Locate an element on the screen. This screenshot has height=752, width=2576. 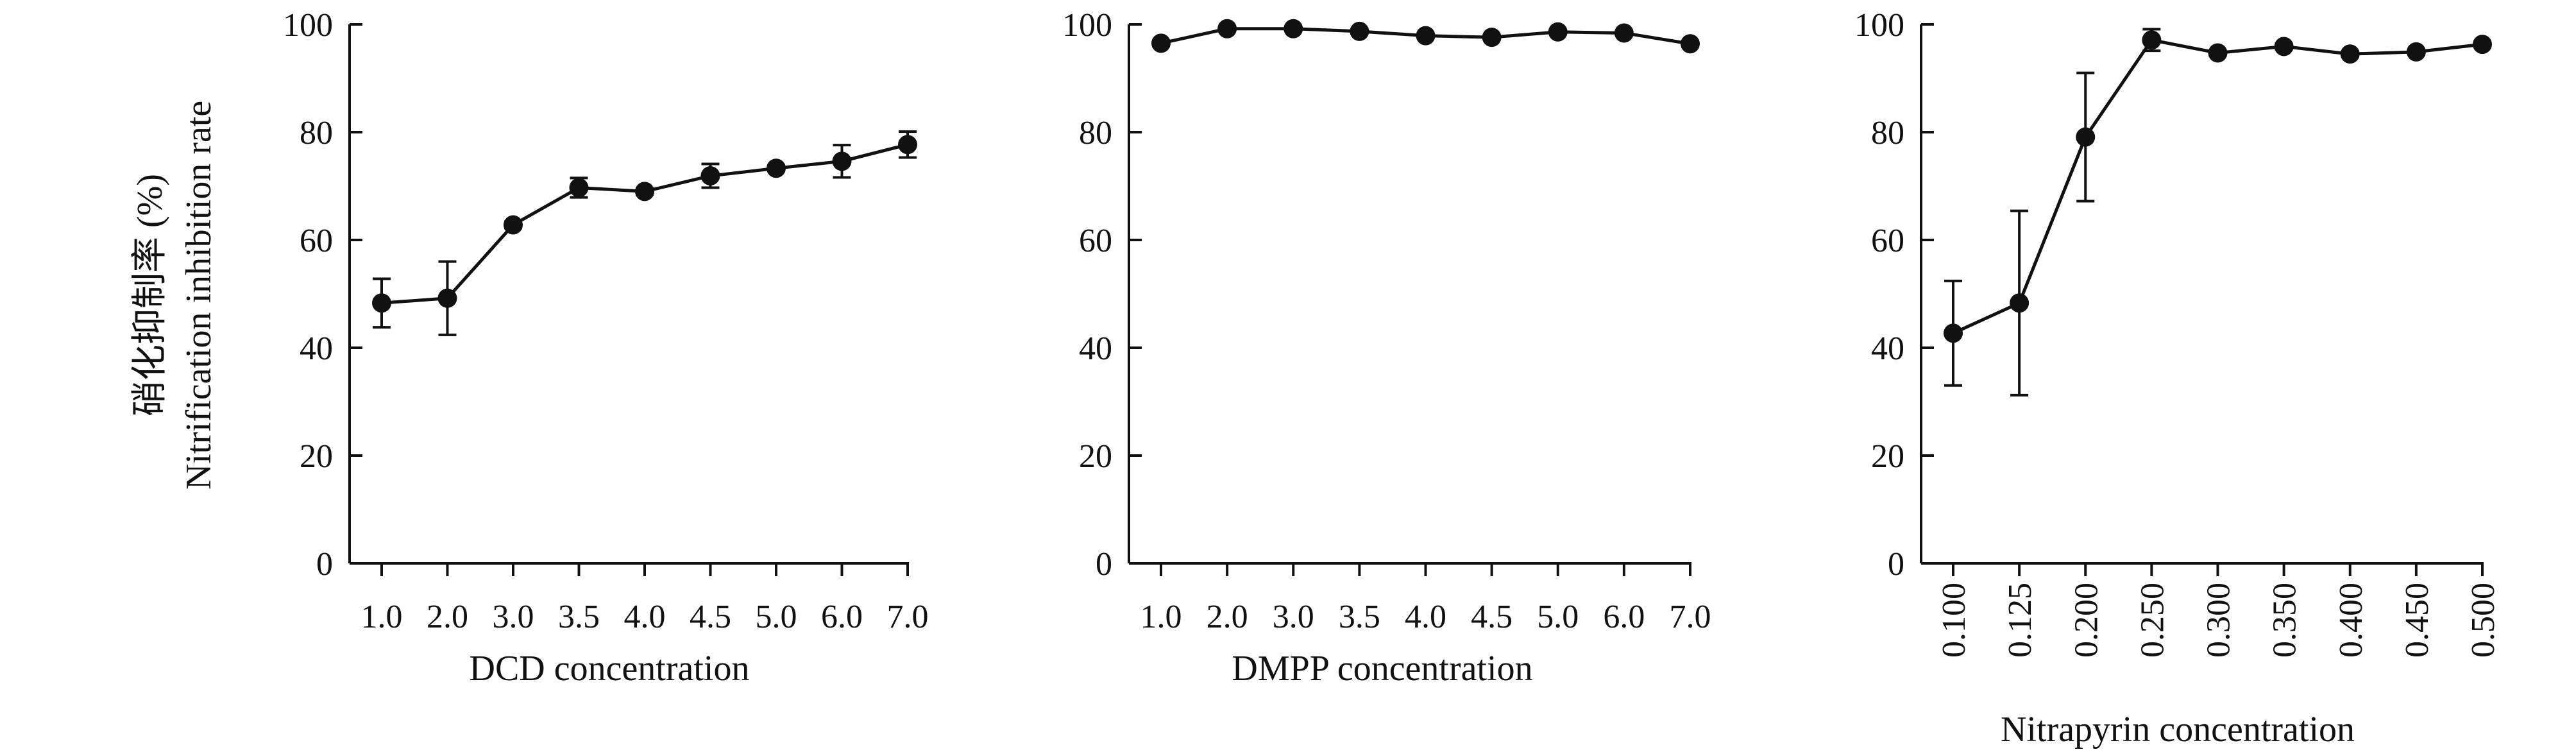
x-tick-label: 0.450 is located at coordinates (2417, 620).